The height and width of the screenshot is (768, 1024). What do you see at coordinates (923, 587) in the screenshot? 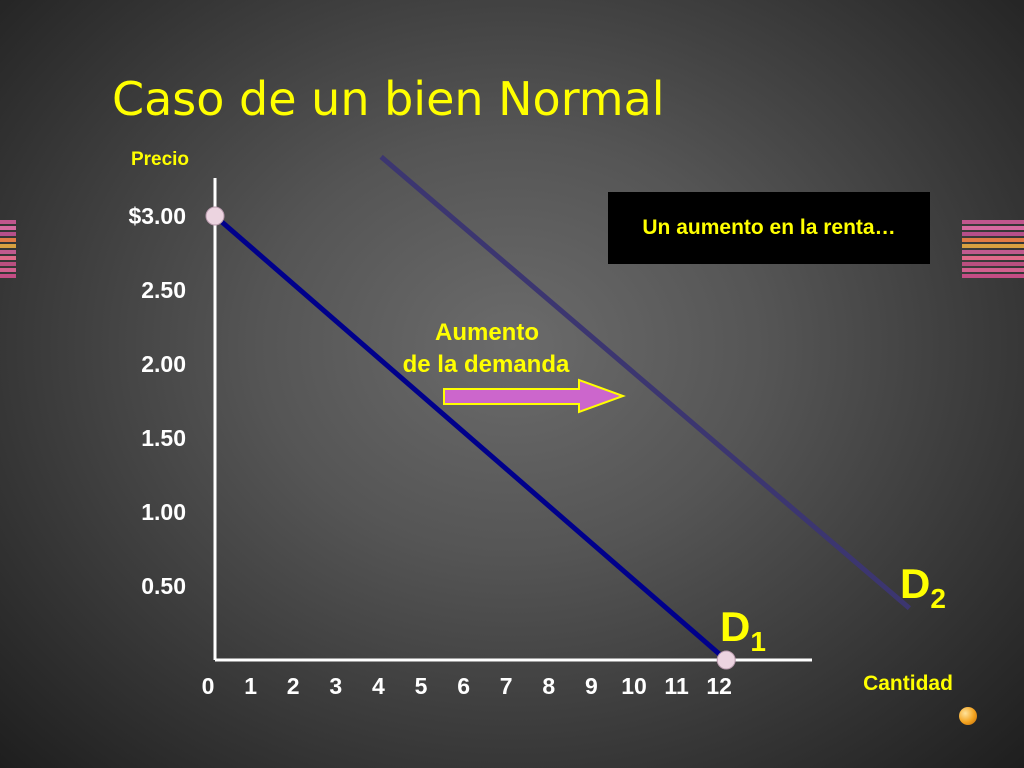
I see `curve-label-d2: D2` at bounding box center [923, 587].